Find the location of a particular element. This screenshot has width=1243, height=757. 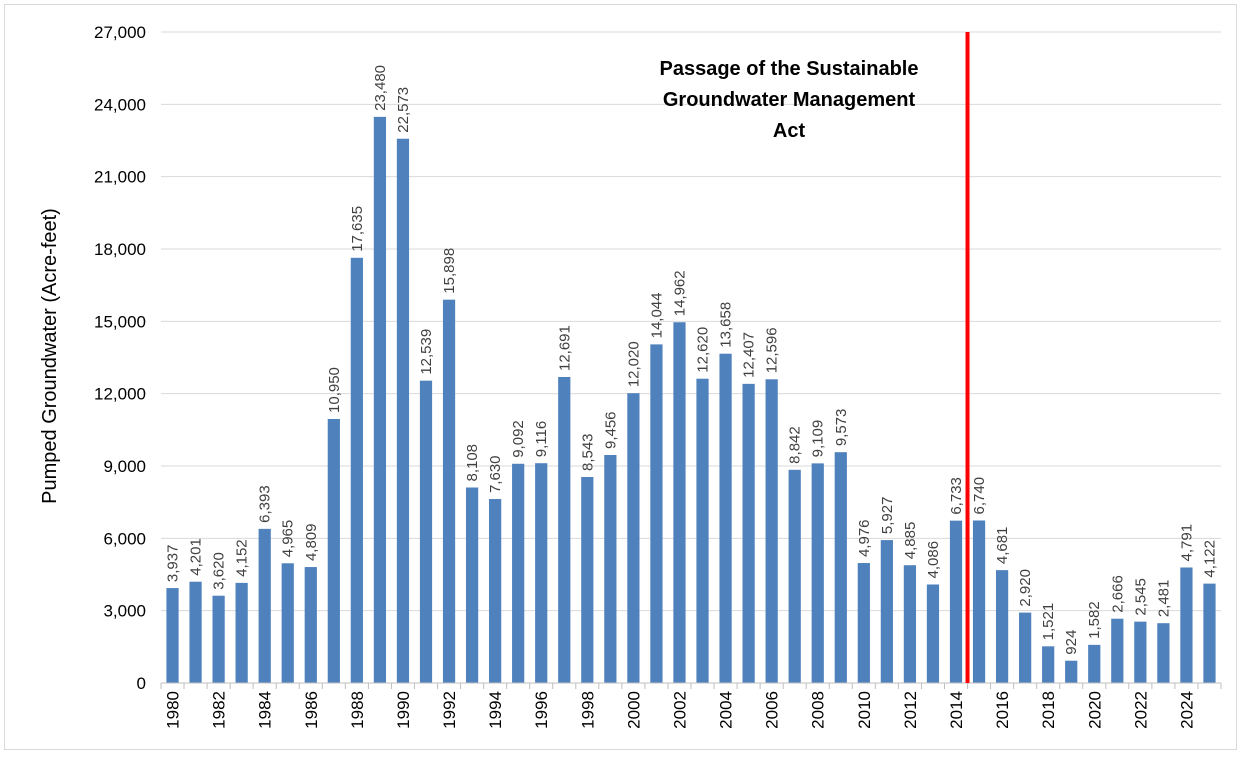

data-label: 4,086 is located at coordinates (933, 560).